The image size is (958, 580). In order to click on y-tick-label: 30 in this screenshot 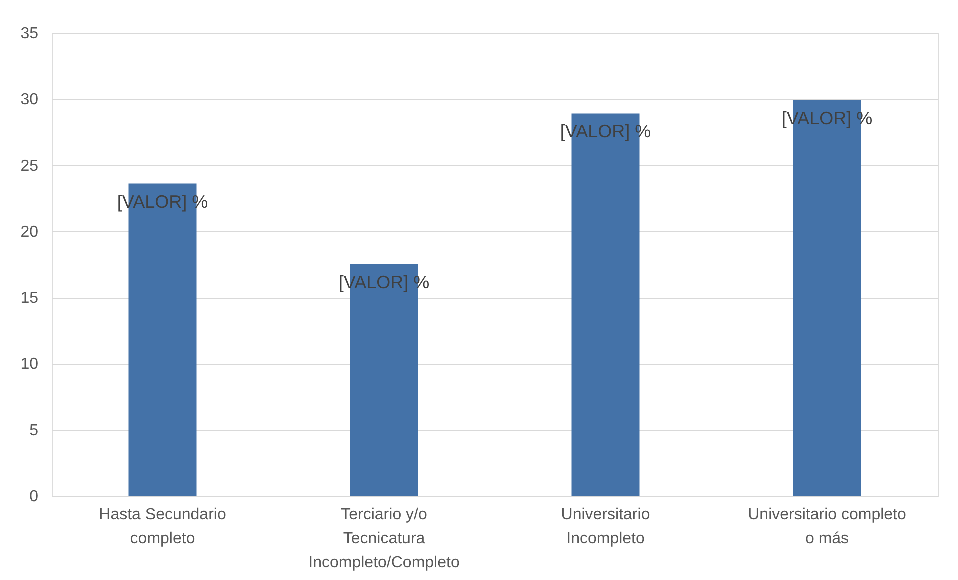, I will do `click(29, 100)`.